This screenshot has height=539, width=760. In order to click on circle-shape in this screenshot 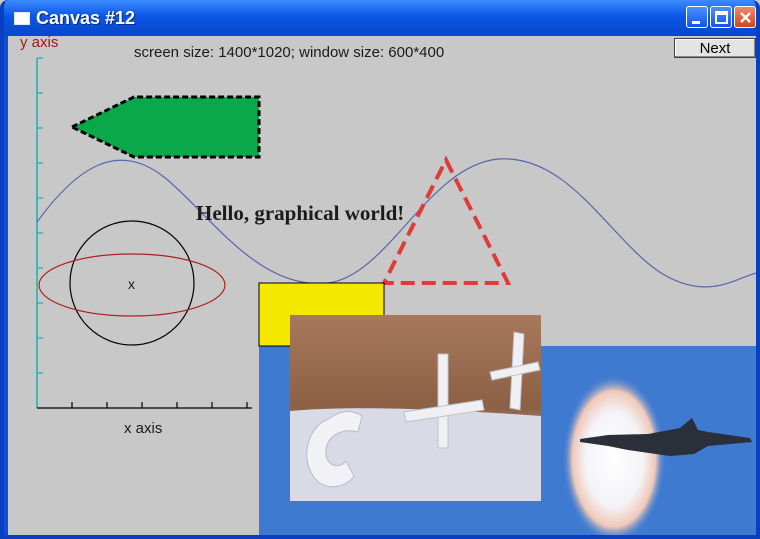, I will do `click(132, 283)`.